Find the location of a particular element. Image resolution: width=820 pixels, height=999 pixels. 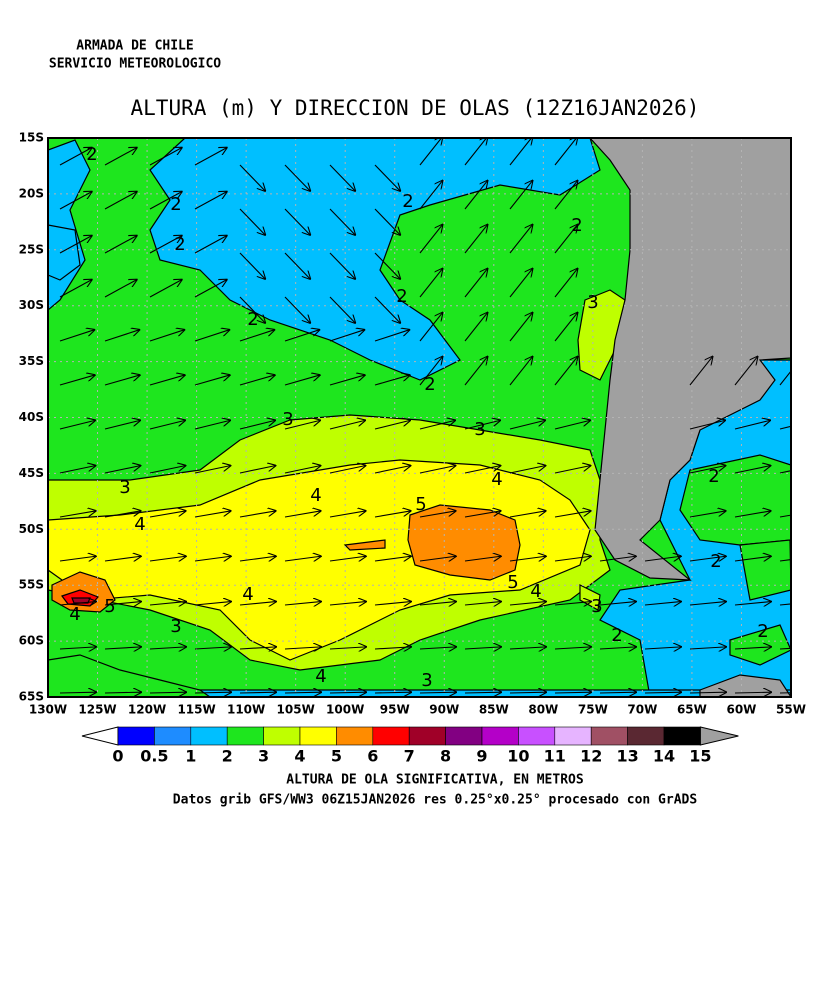

colorbar-tick-label: 2 is located at coordinates (227, 756).